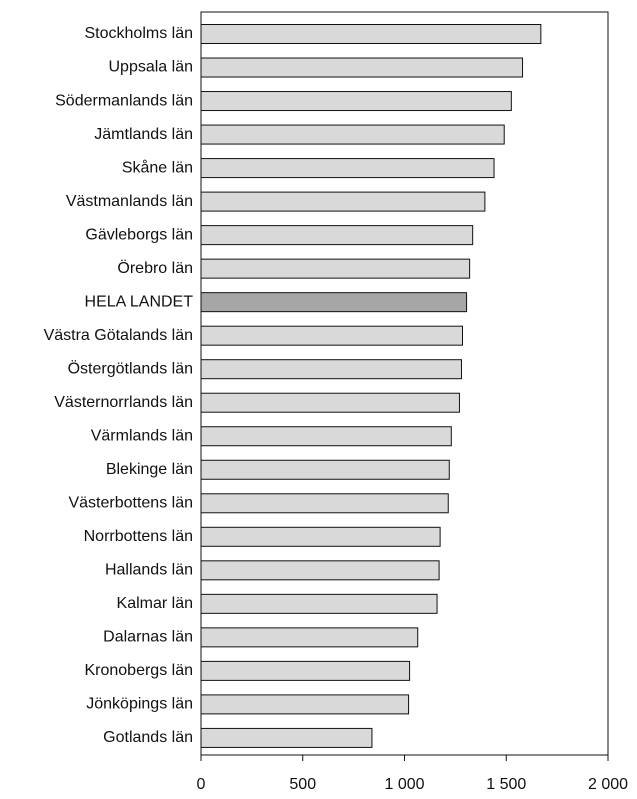 The image size is (637, 799). What do you see at coordinates (151, 67) in the screenshot?
I see `y-tick-label: Uppsala län` at bounding box center [151, 67].